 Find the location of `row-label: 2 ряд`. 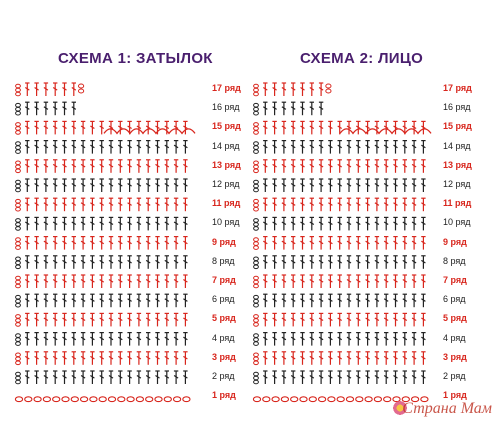

row-label: 2 ряд is located at coordinates (454, 376).